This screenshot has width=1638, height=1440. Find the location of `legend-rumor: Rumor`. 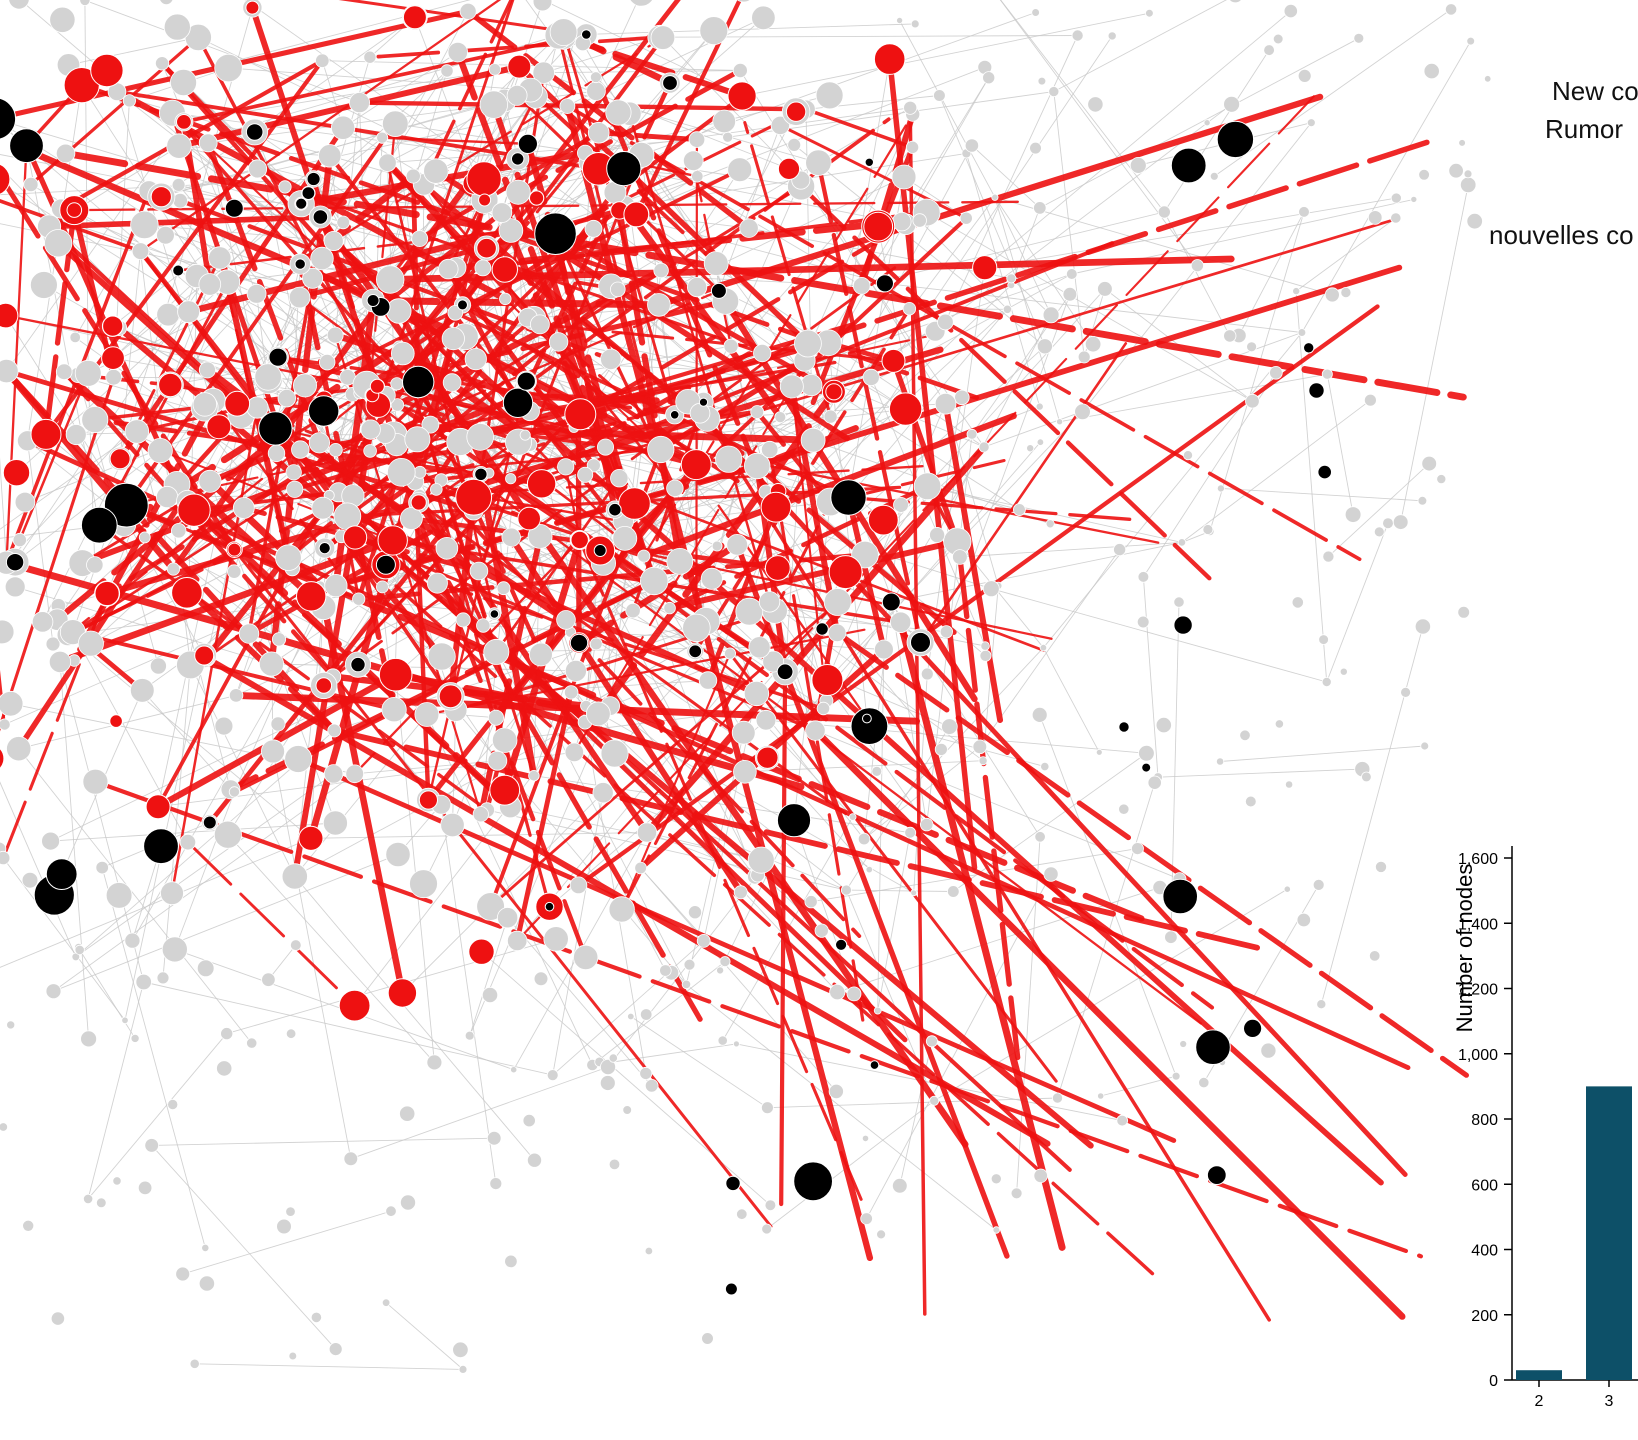

legend-rumor: Rumor is located at coordinates (1584, 129).